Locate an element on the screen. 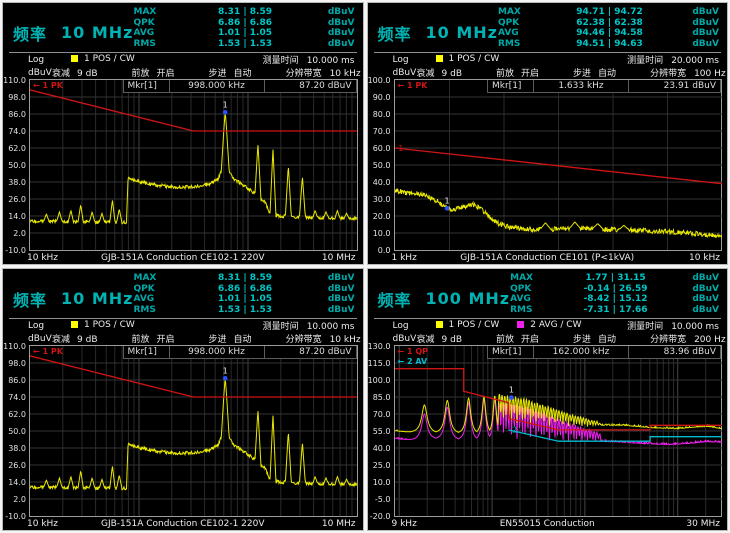  plot-trace-labels: ← 1 QP ← 2 AV is located at coordinates (413, 357).